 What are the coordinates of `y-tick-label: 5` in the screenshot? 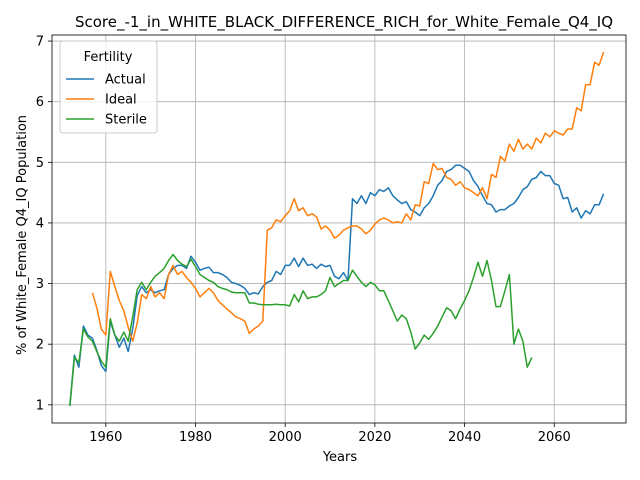 It's located at (40, 163).